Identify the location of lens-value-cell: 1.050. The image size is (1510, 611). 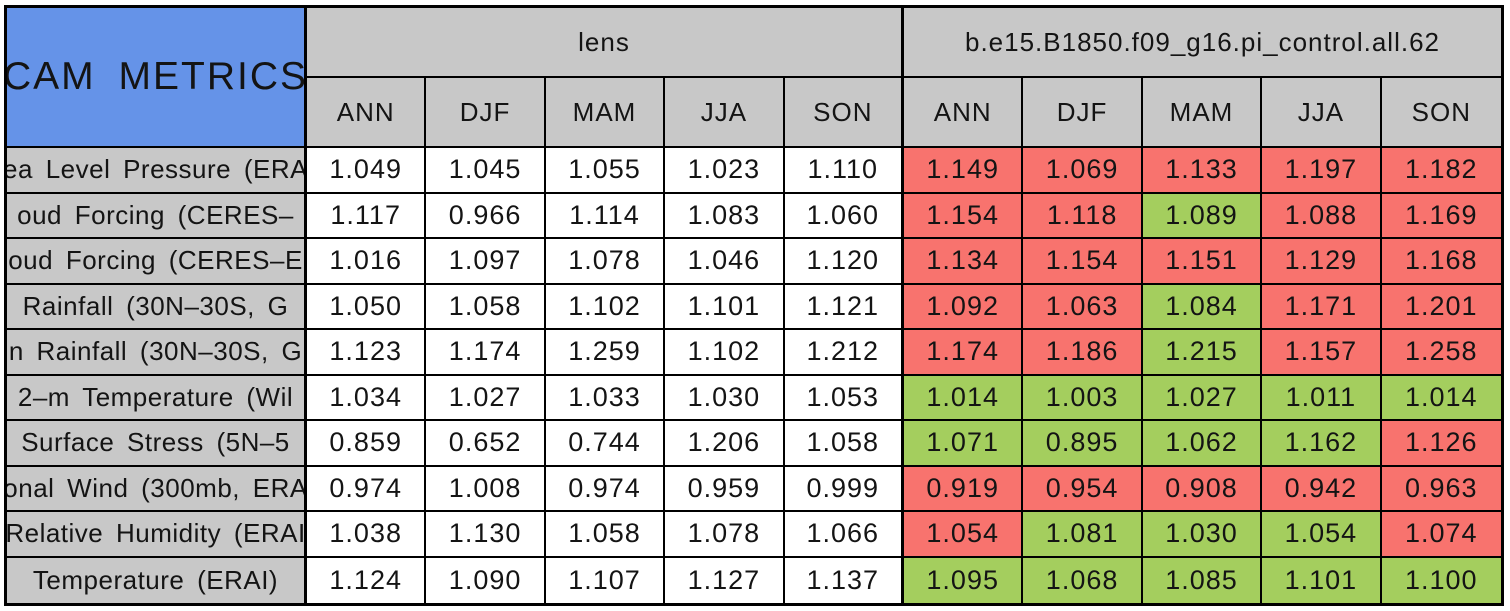
(367, 307).